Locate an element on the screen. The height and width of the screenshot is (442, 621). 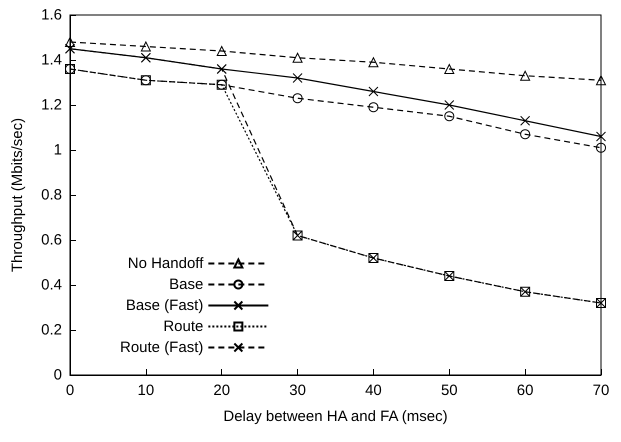
legend-label: Base is located at coordinates (186, 284).